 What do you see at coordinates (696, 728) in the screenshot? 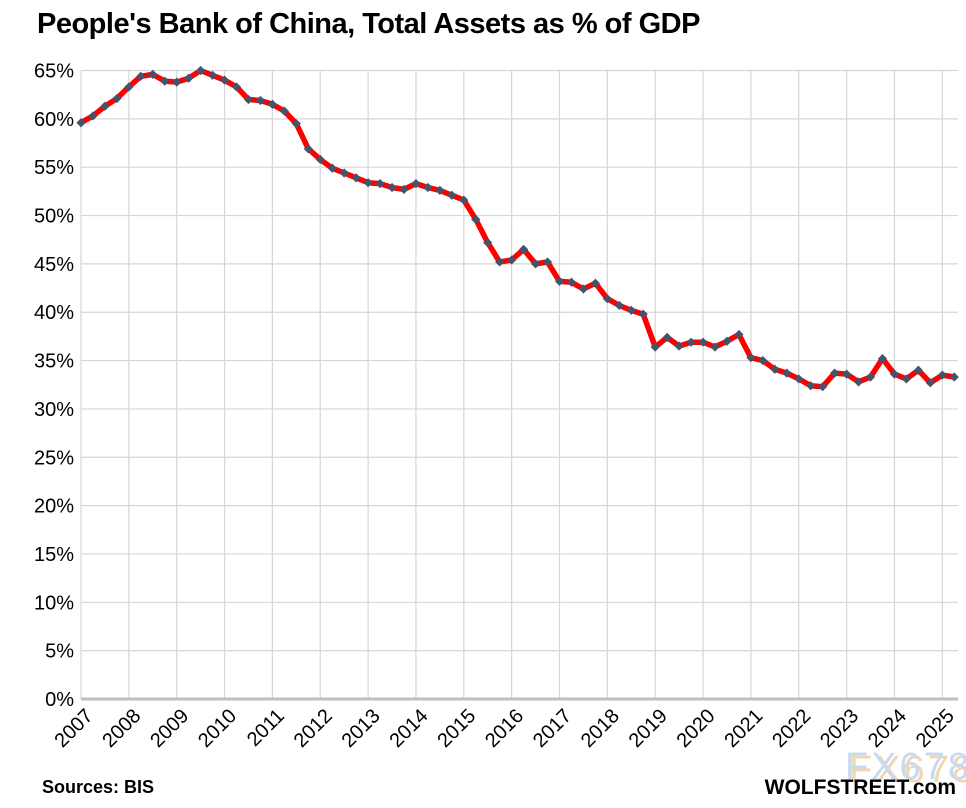
I see `x-tick-label: 2020` at bounding box center [696, 728].